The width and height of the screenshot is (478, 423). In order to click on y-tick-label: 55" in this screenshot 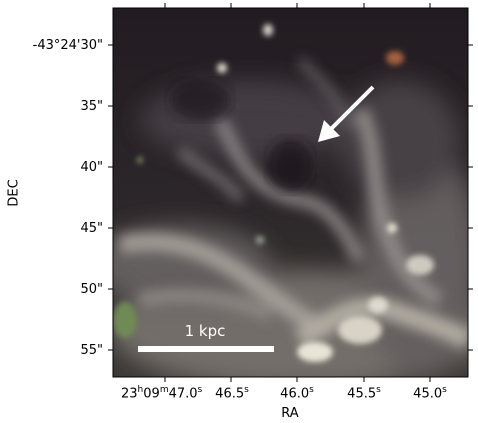, I will do `click(91, 350)`.